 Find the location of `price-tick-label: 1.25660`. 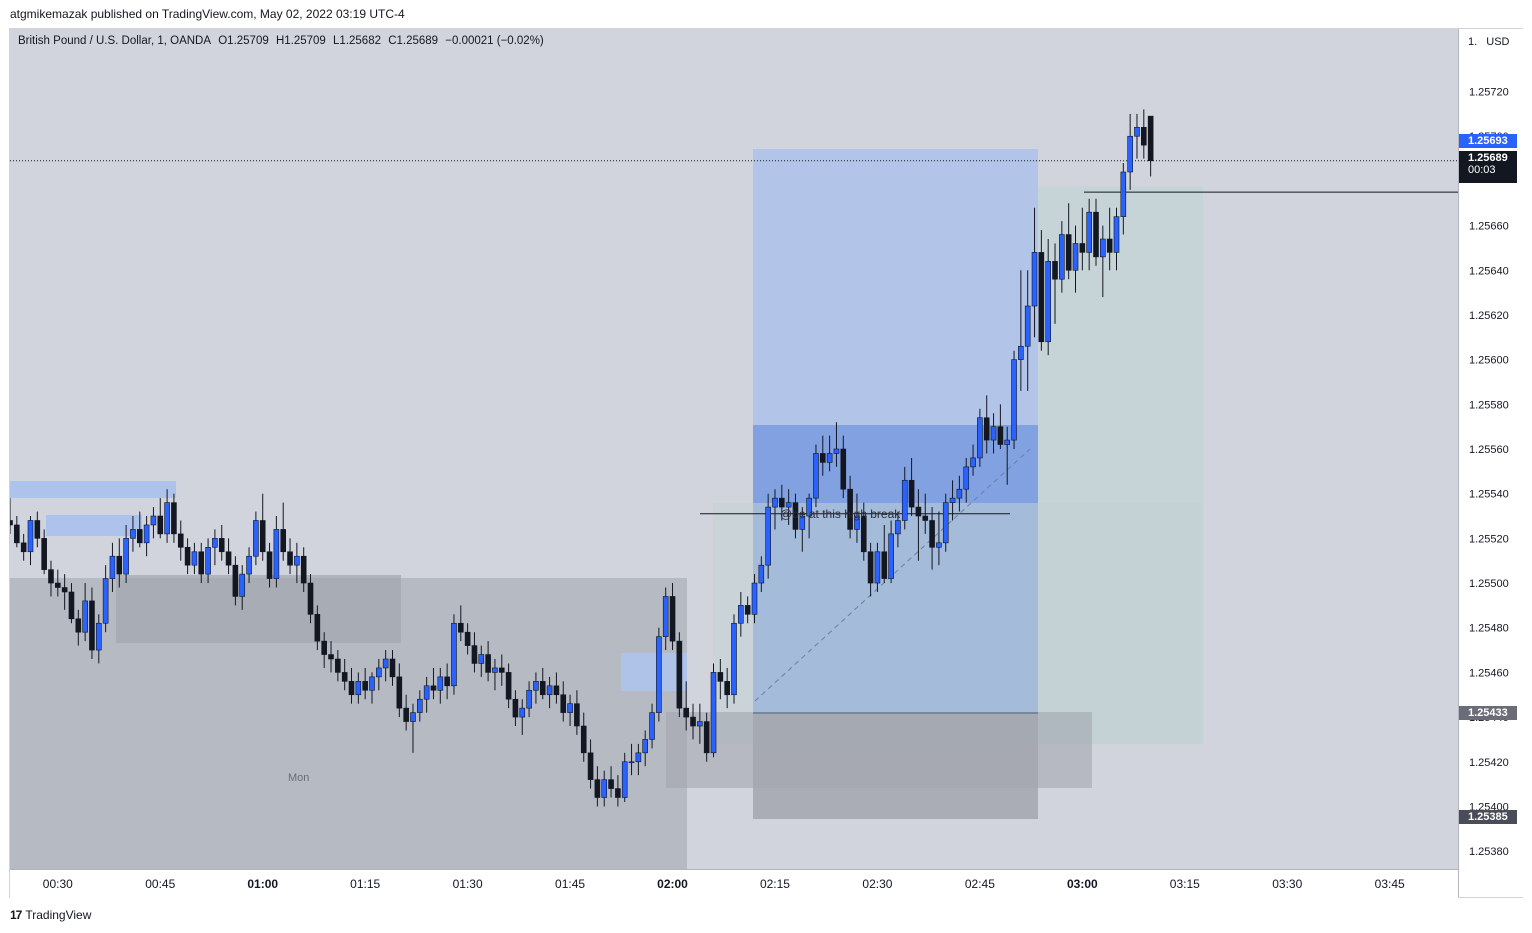

price-tick-label: 1.25660 is located at coordinates (1489, 227).